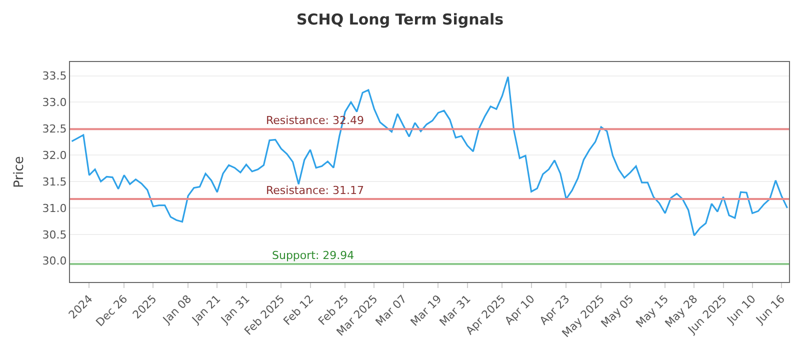 Image resolution: width=800 pixels, height=350 pixels. What do you see at coordinates (770, 309) in the screenshot?
I see `x-tick-label: Jun 16` at bounding box center [770, 309].